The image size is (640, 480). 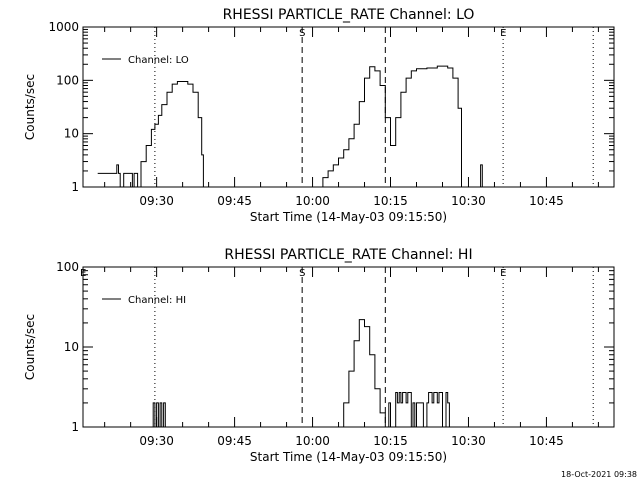 What do you see at coordinates (599, 474) in the screenshot?
I see `plot-timestamp: 18-Oct-2021 09:38` at bounding box center [599, 474].